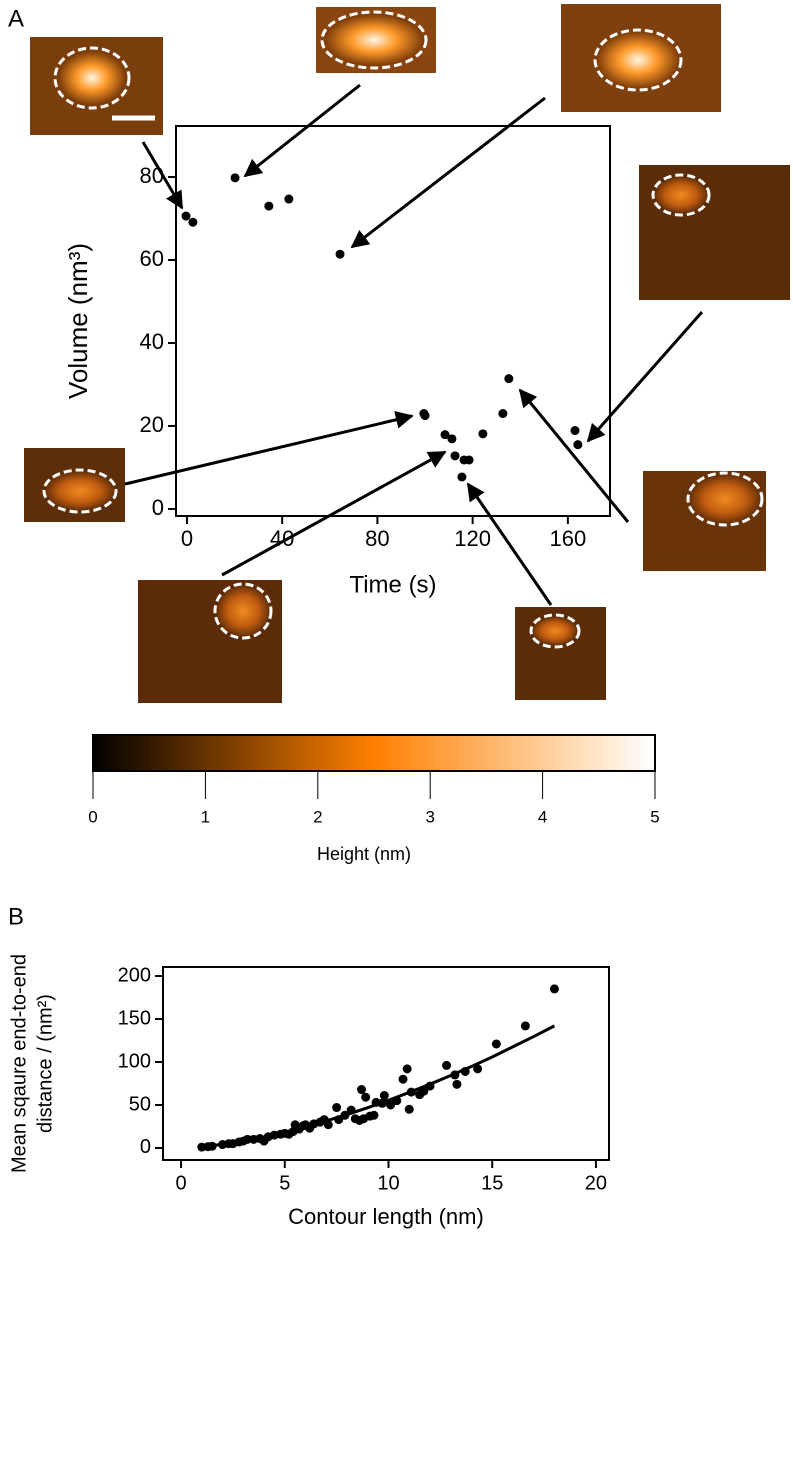 Image resolution: width=793 pixels, height=1462 pixels. I want to click on y-tick-label: 20, so click(152, 424).